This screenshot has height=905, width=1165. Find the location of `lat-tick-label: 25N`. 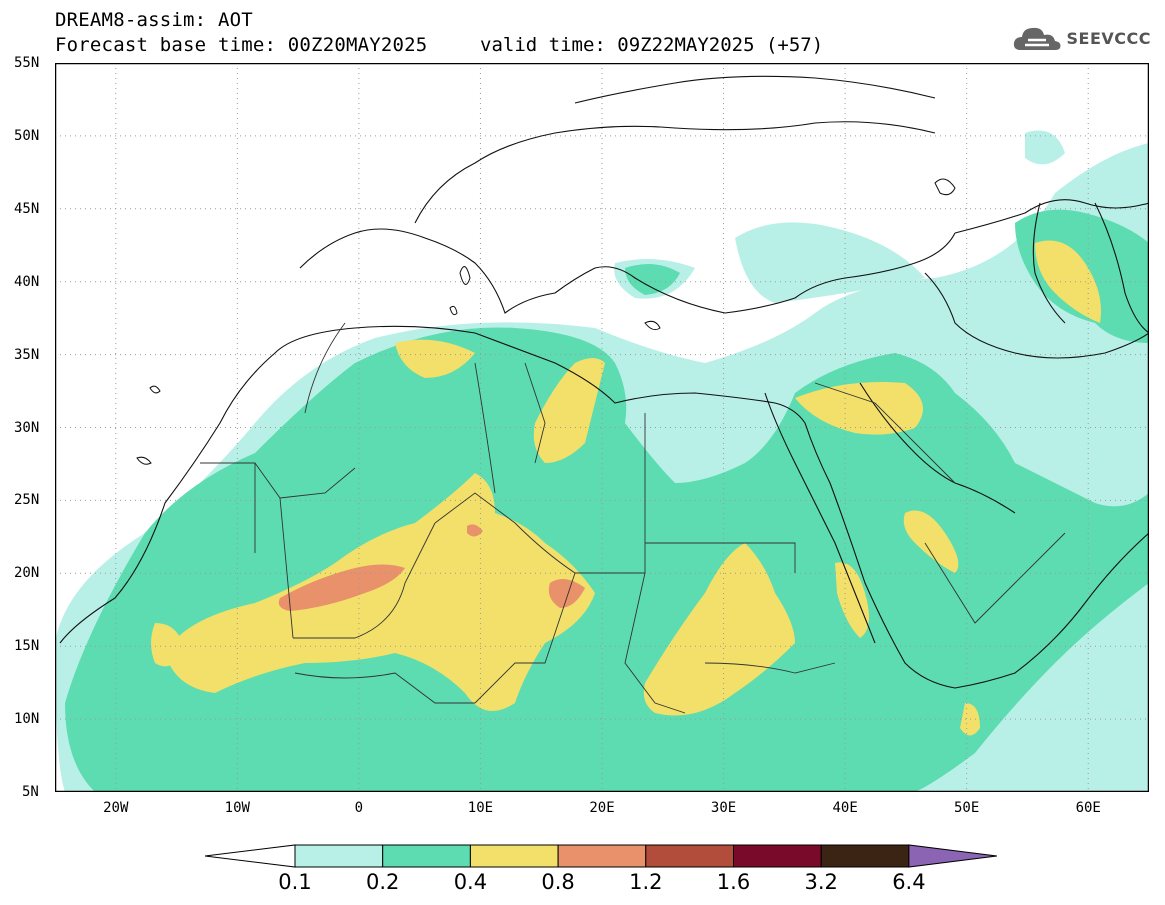

lat-tick-label: 25N is located at coordinates (27, 500).